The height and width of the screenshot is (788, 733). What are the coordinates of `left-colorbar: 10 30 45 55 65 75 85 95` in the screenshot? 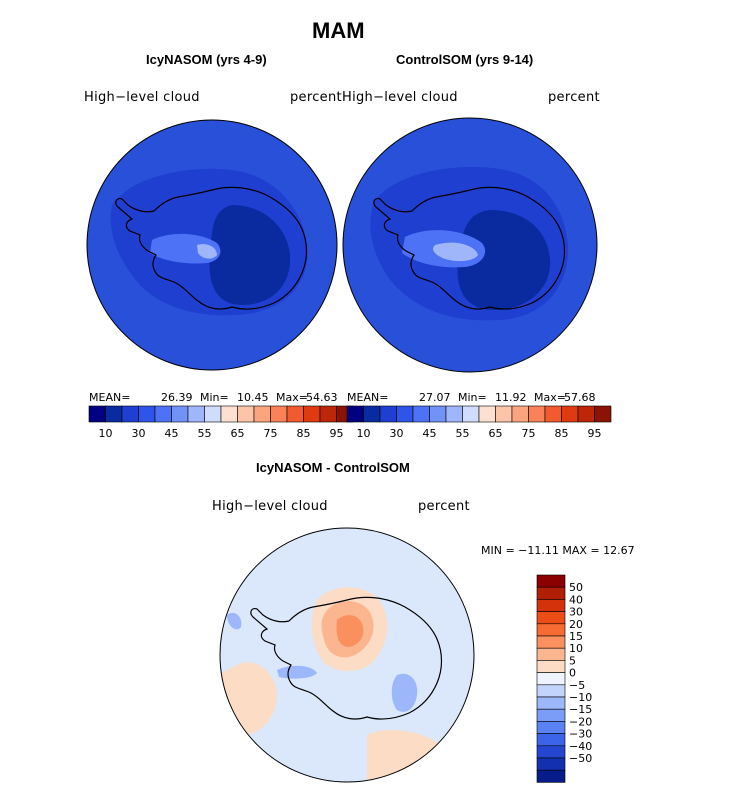 It's located at (221, 422).